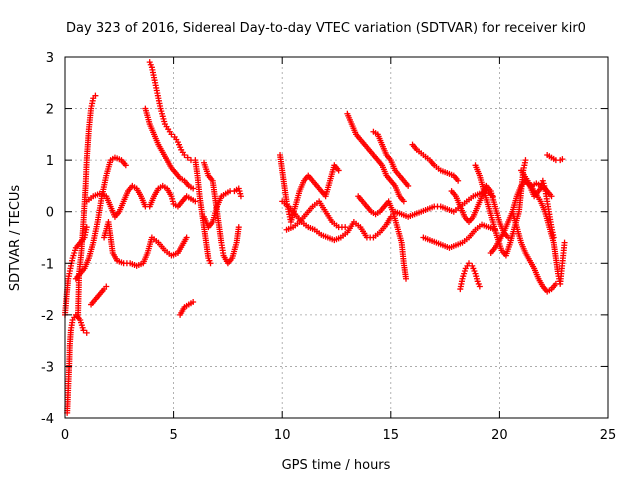  Describe the element at coordinates (50, 110) in the screenshot. I see `y-tick-label: 2` at that location.